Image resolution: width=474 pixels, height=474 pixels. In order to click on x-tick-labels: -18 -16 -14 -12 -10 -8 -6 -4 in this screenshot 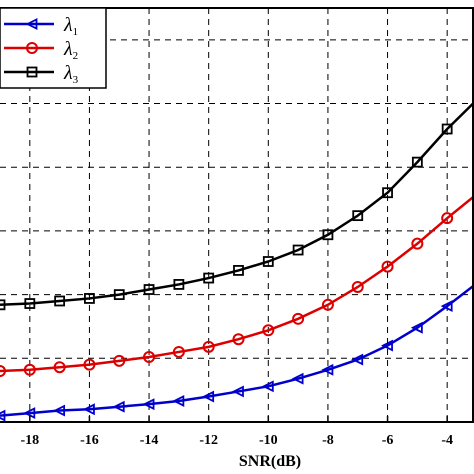, I will do `click(236, 440)`.